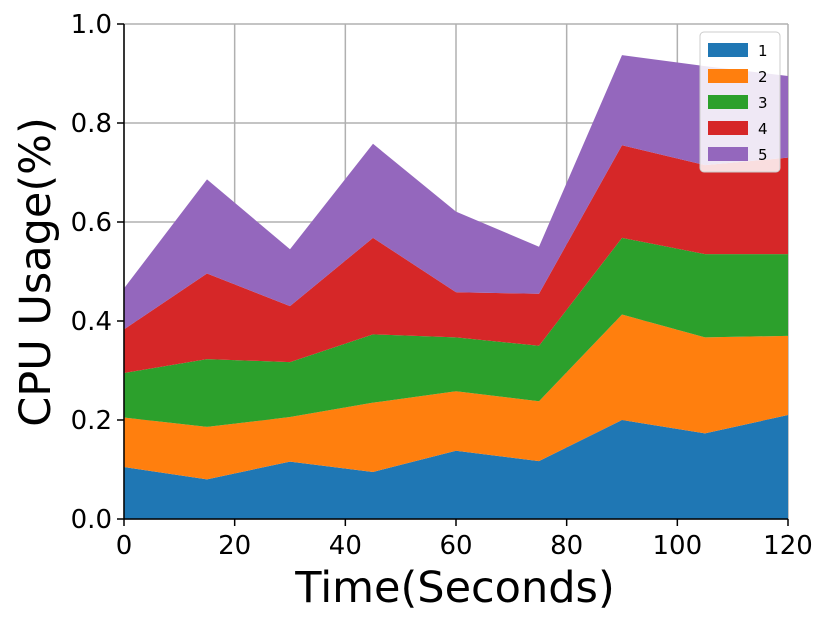 The image size is (830, 625). What do you see at coordinates (234, 546) in the screenshot?
I see `x-tick-label: 20` at bounding box center [234, 546].